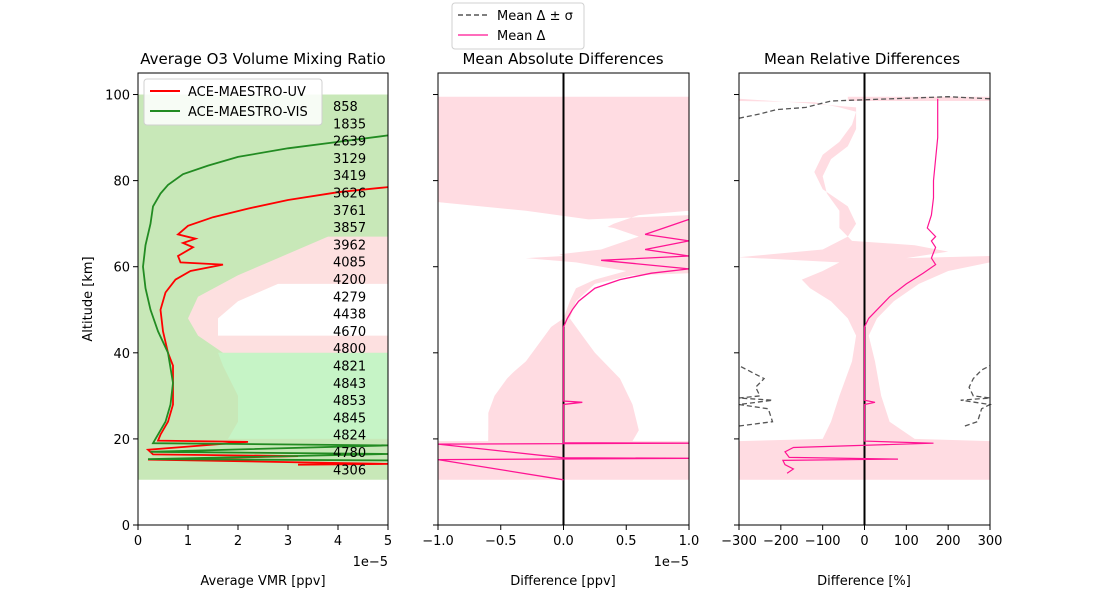 This screenshot has width=1100, height=600. I want to click on x-tick-label: −1.0, so click(438, 541).